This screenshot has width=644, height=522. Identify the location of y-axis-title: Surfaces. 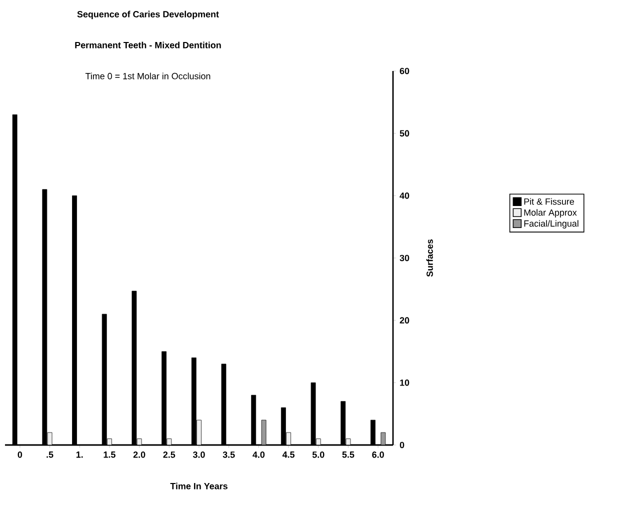
(429, 258).